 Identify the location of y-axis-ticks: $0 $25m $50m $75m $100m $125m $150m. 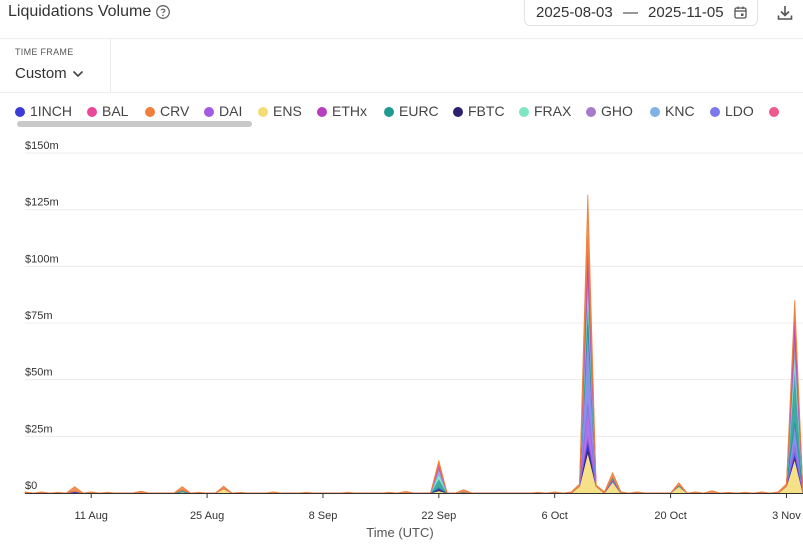
(42, 316).